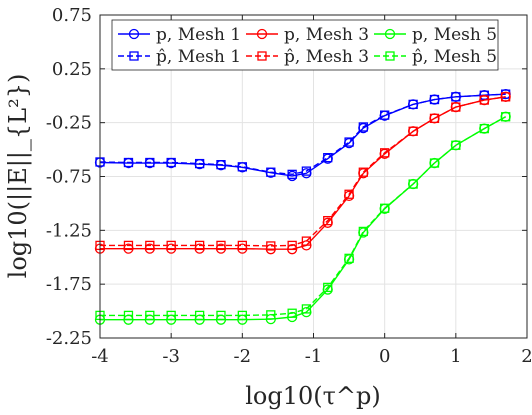 The width and height of the screenshot is (532, 415). I want to click on x-tick-label: 2, so click(526, 356).